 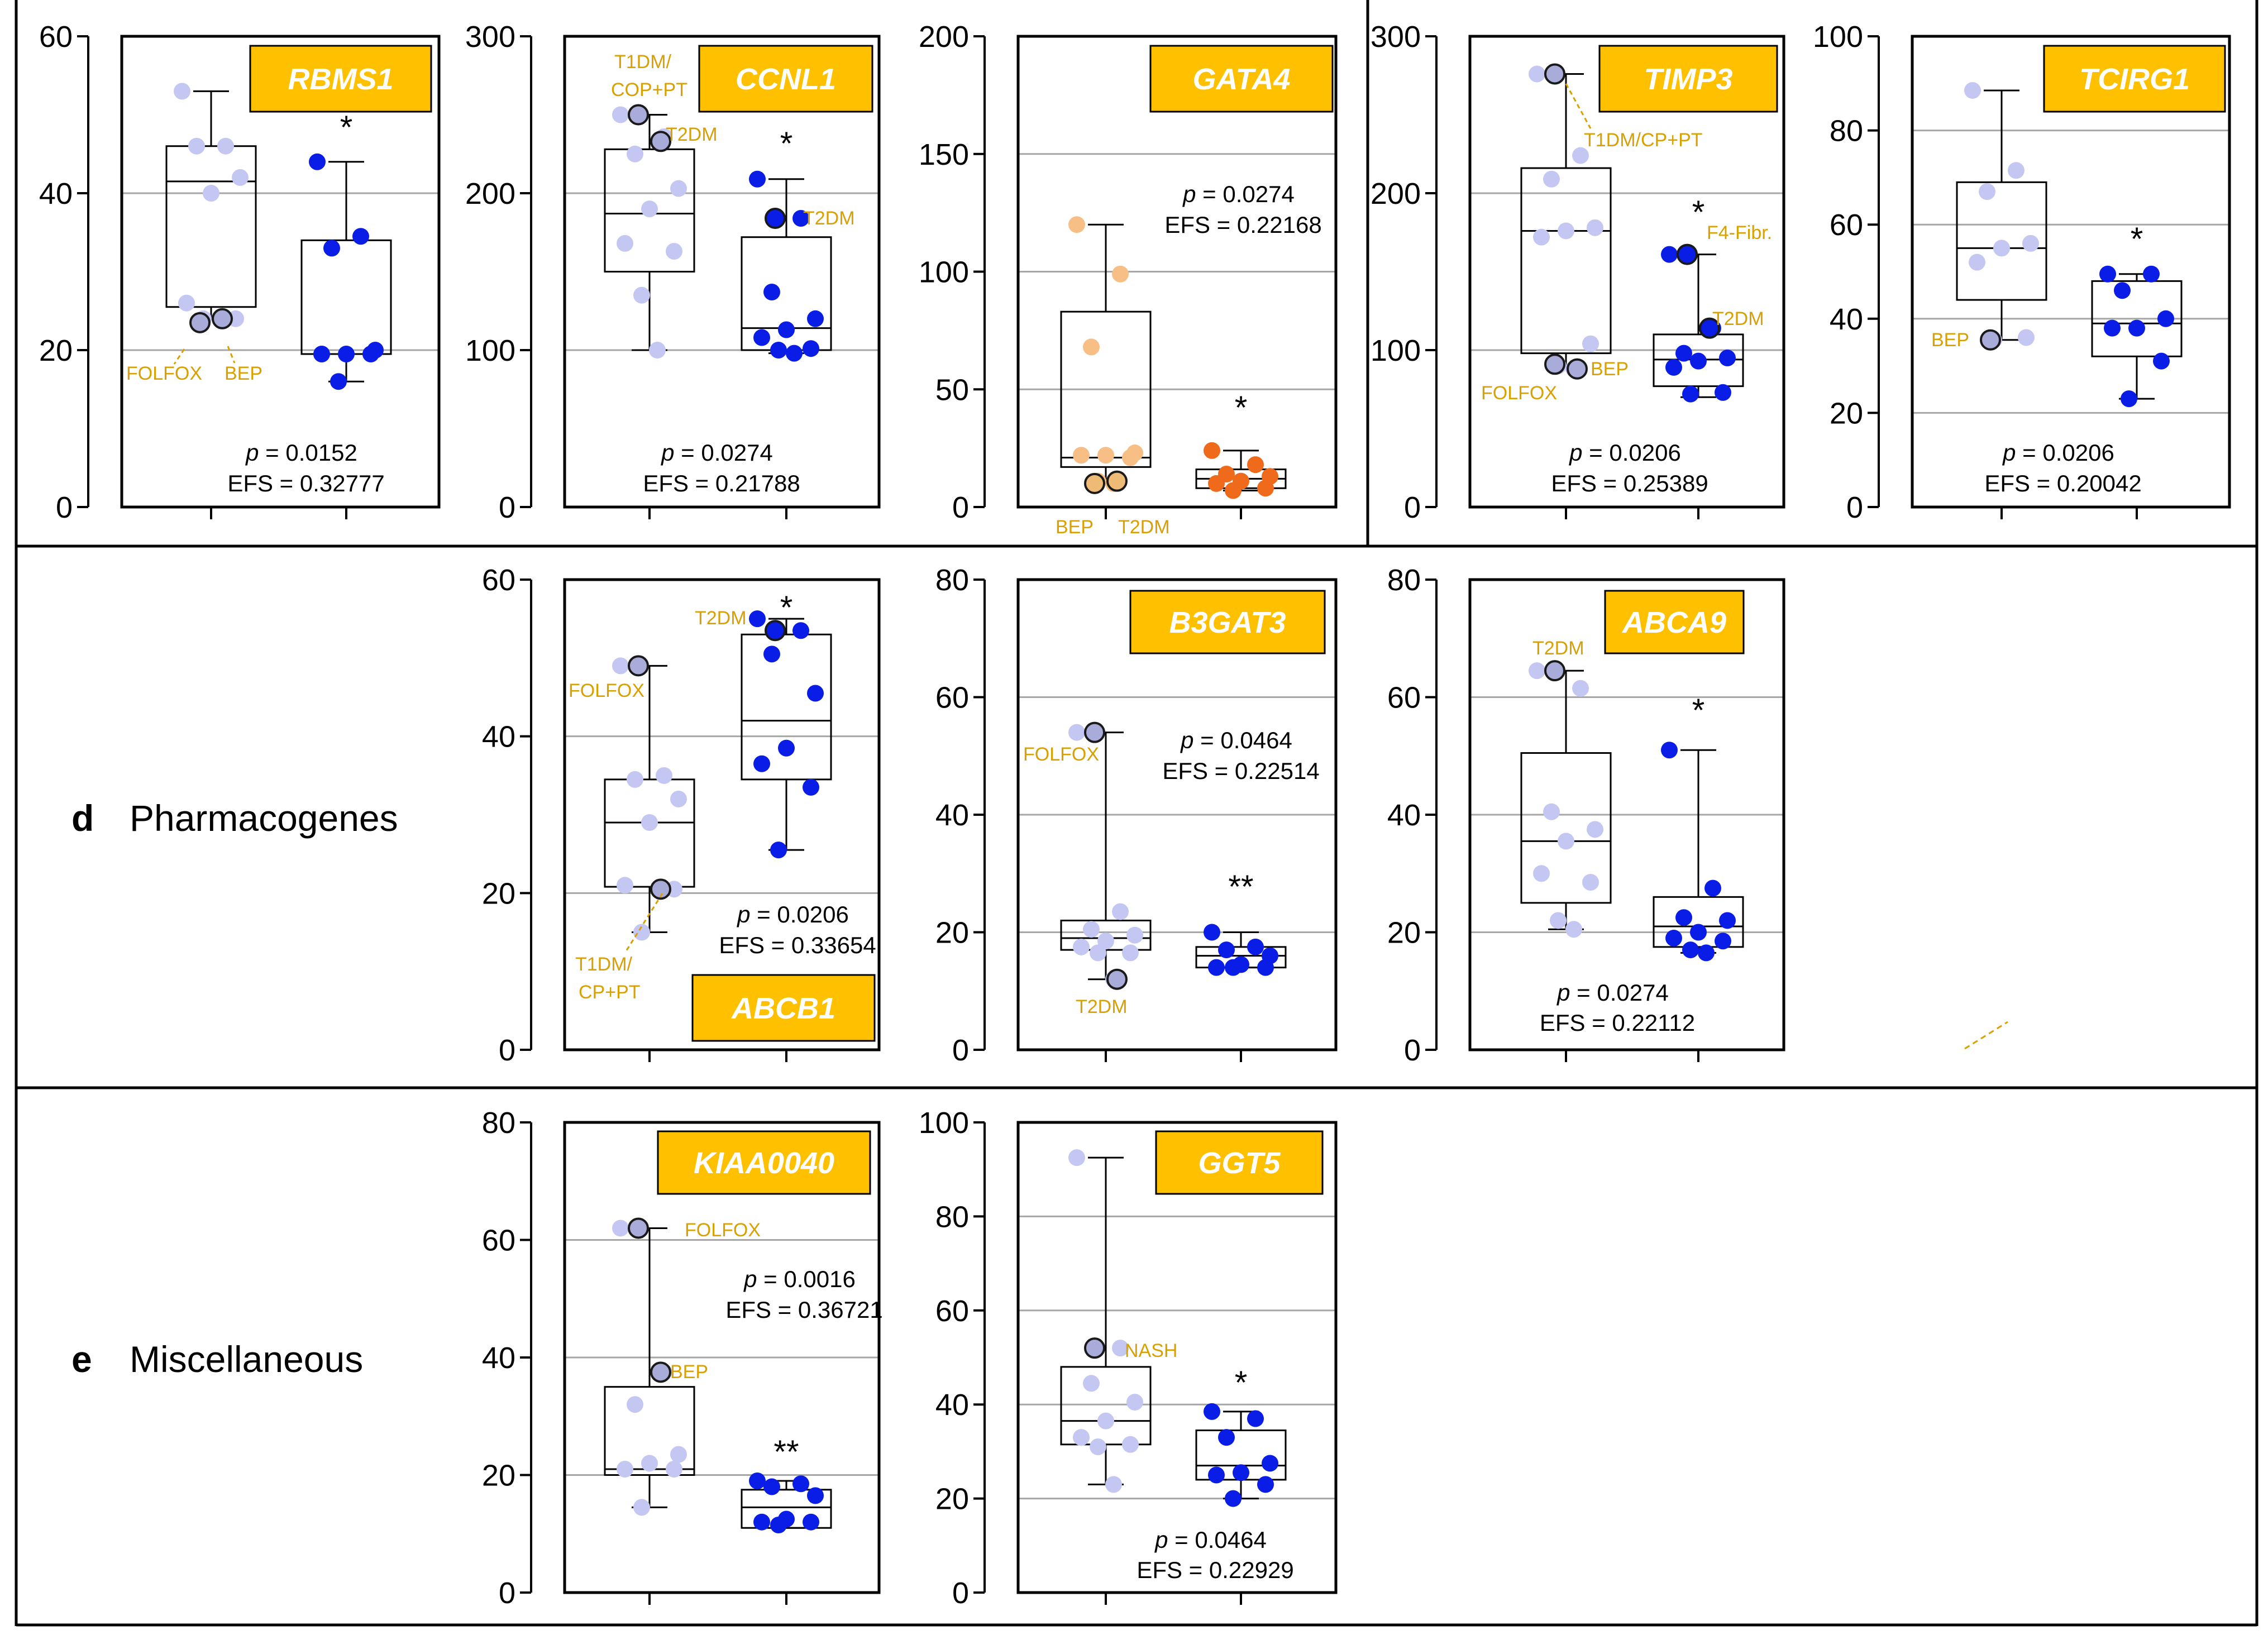 What do you see at coordinates (1846, 413) in the screenshot?
I see `y-tick-label: 20` at bounding box center [1846, 413].